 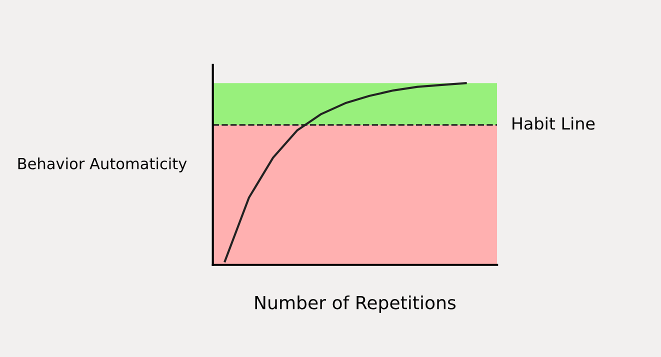 What do you see at coordinates (553, 123) in the screenshot?
I see `ref-line-label: Habit Line` at bounding box center [553, 123].